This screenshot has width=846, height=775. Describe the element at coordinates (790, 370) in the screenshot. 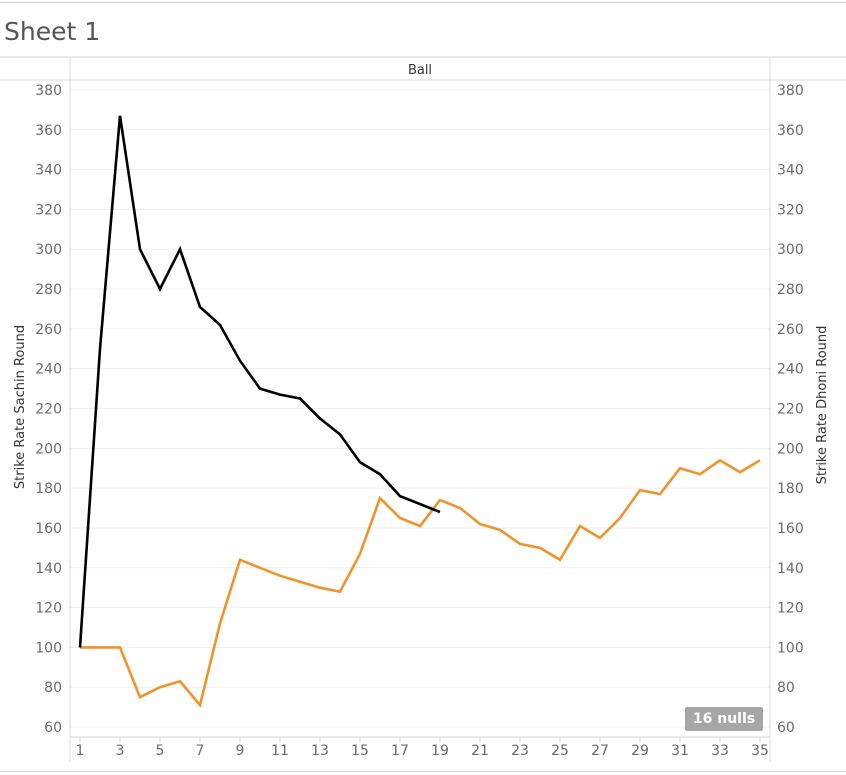

I see `y-tick-right-240: 240` at that location.